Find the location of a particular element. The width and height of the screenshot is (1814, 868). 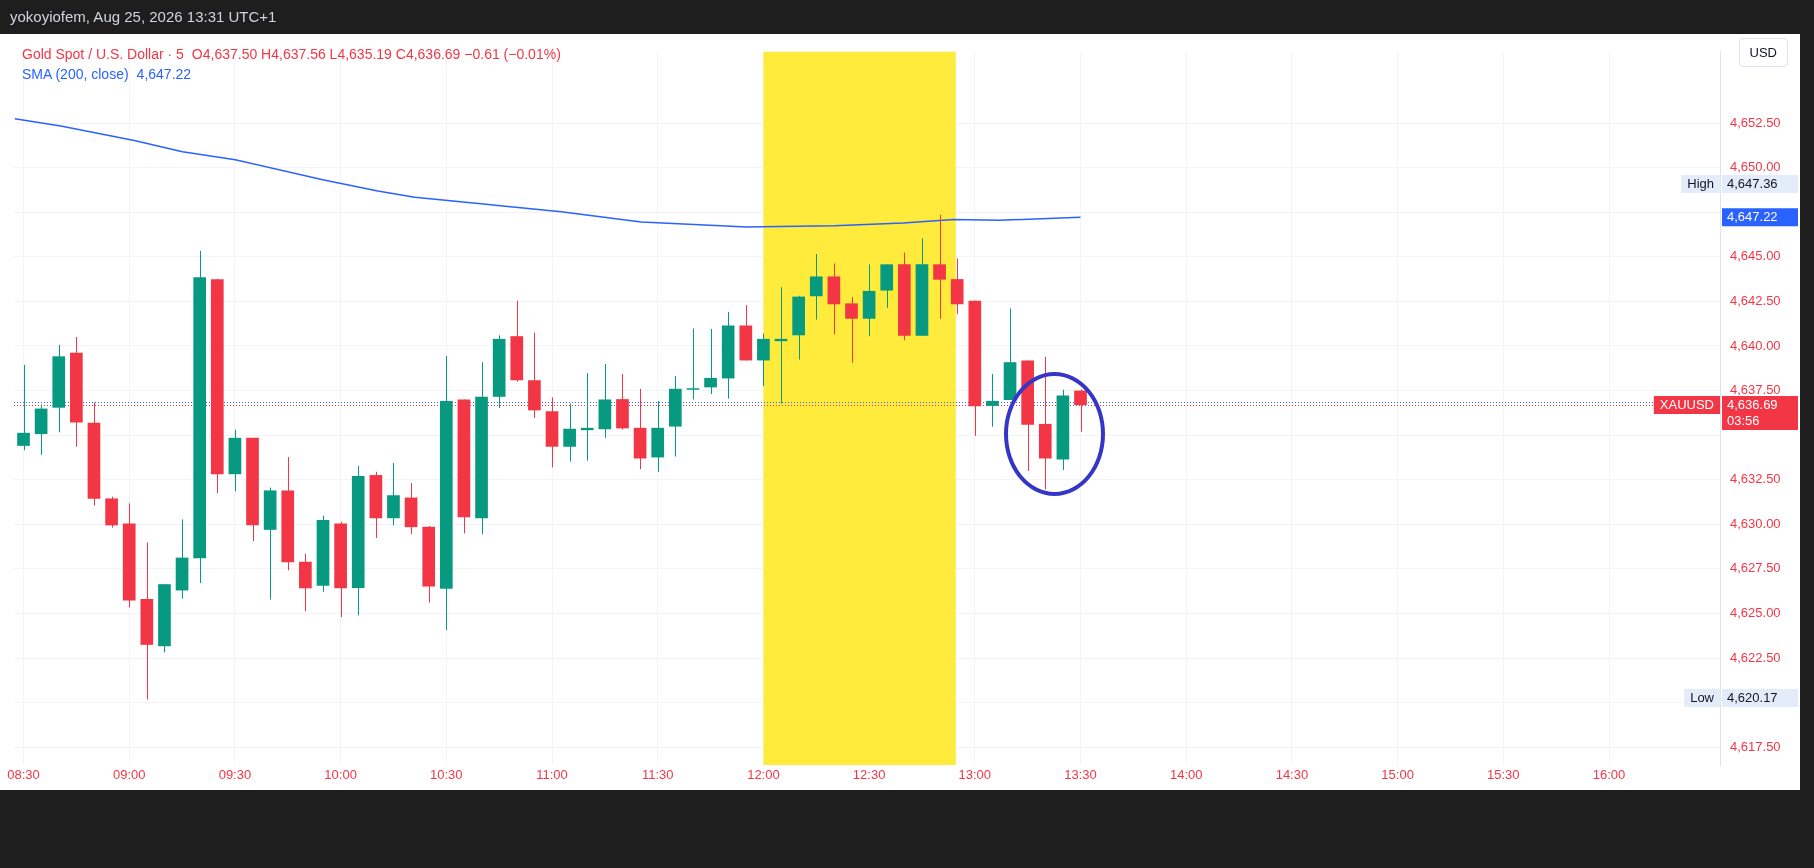

x-tick-label: 13:30 is located at coordinates (1080, 775).